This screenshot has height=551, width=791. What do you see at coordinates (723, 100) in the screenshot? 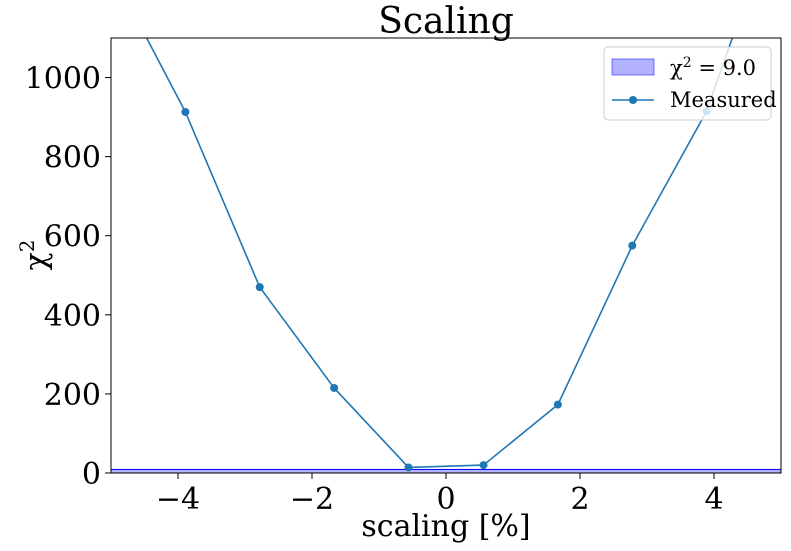
I see `legend-series-label: Measured` at bounding box center [723, 100].